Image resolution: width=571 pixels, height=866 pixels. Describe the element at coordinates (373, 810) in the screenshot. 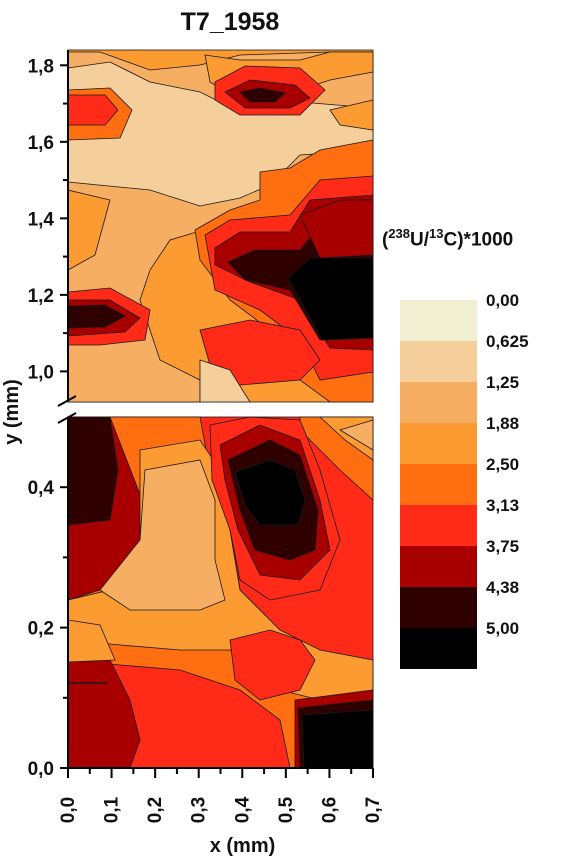

I see `x-tick-label: 0,7` at that location.